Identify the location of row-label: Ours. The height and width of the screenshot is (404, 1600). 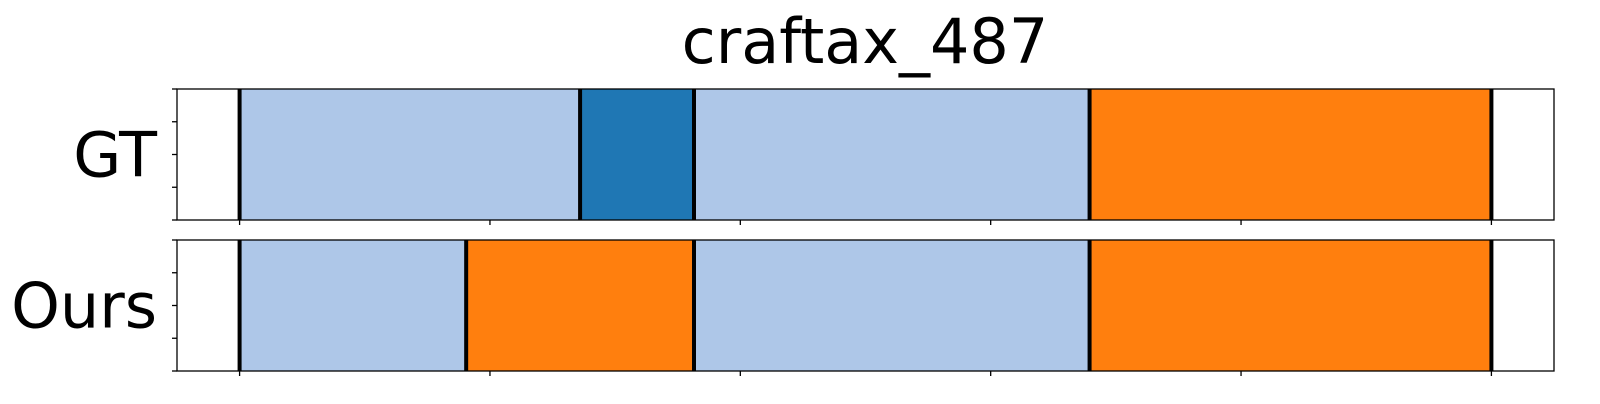
(84, 306).